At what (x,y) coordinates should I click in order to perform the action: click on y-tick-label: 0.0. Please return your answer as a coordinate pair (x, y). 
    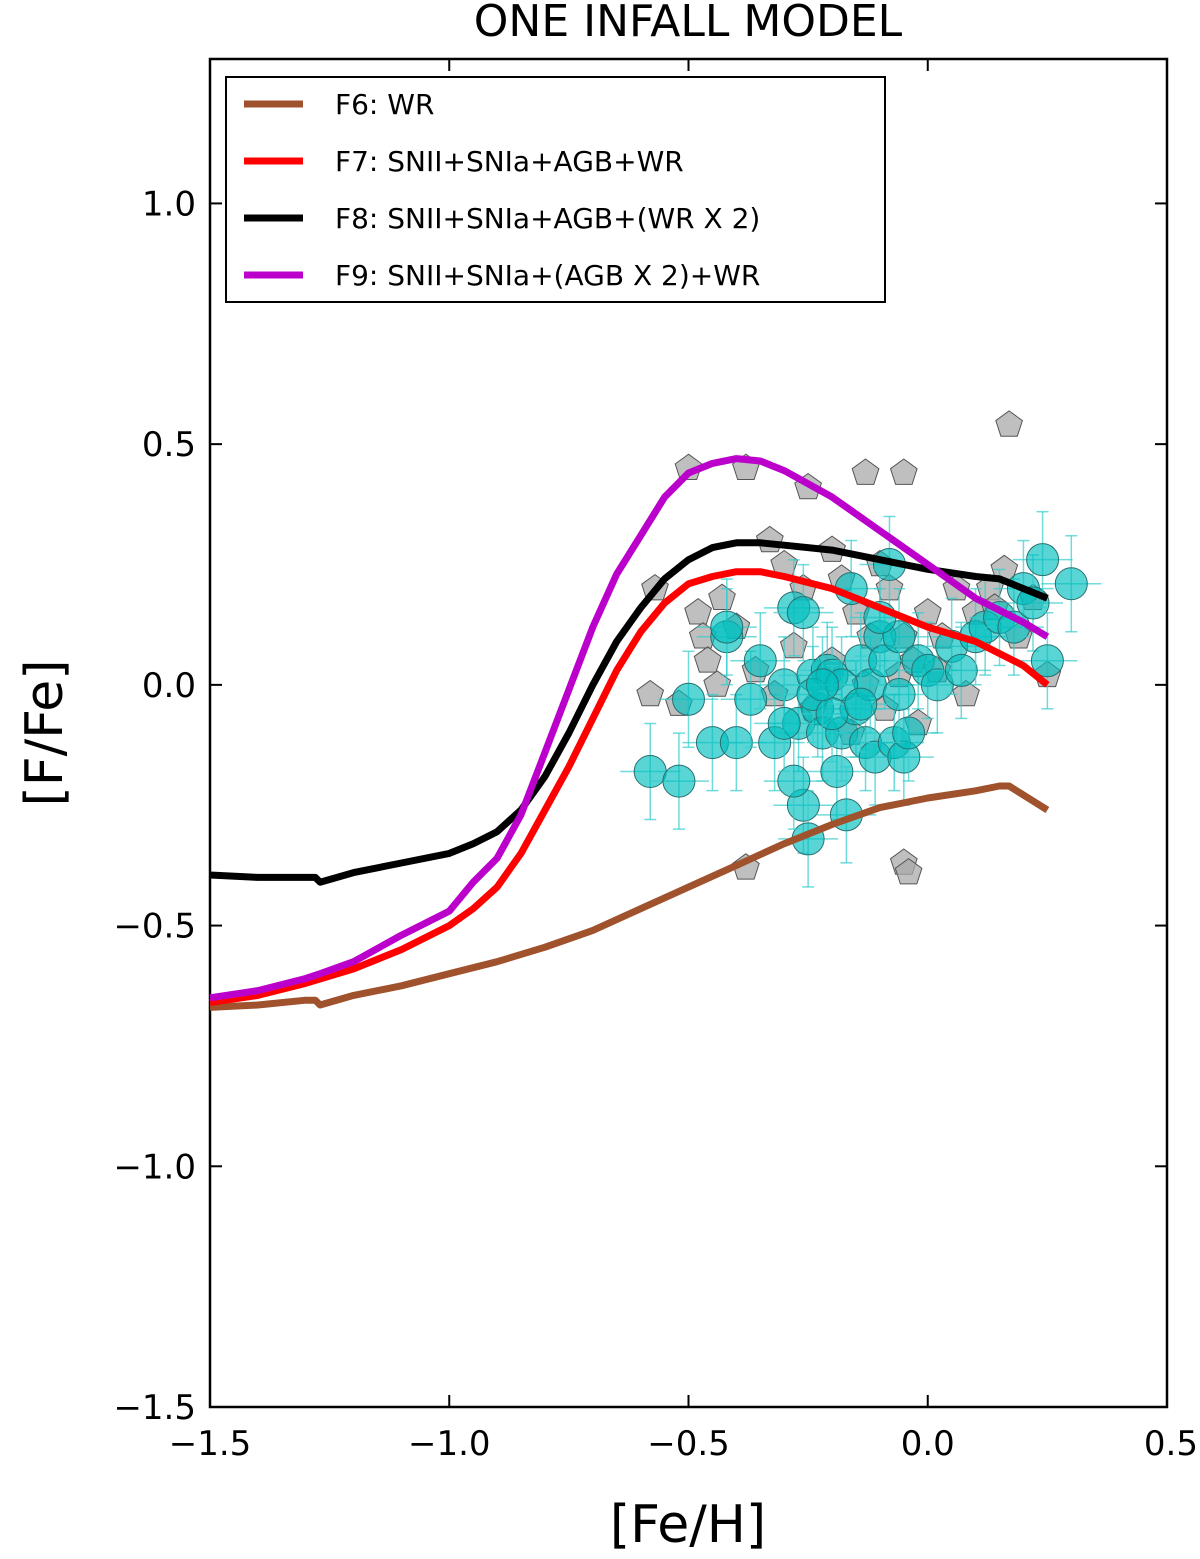
    Looking at the image, I should click on (169, 686).